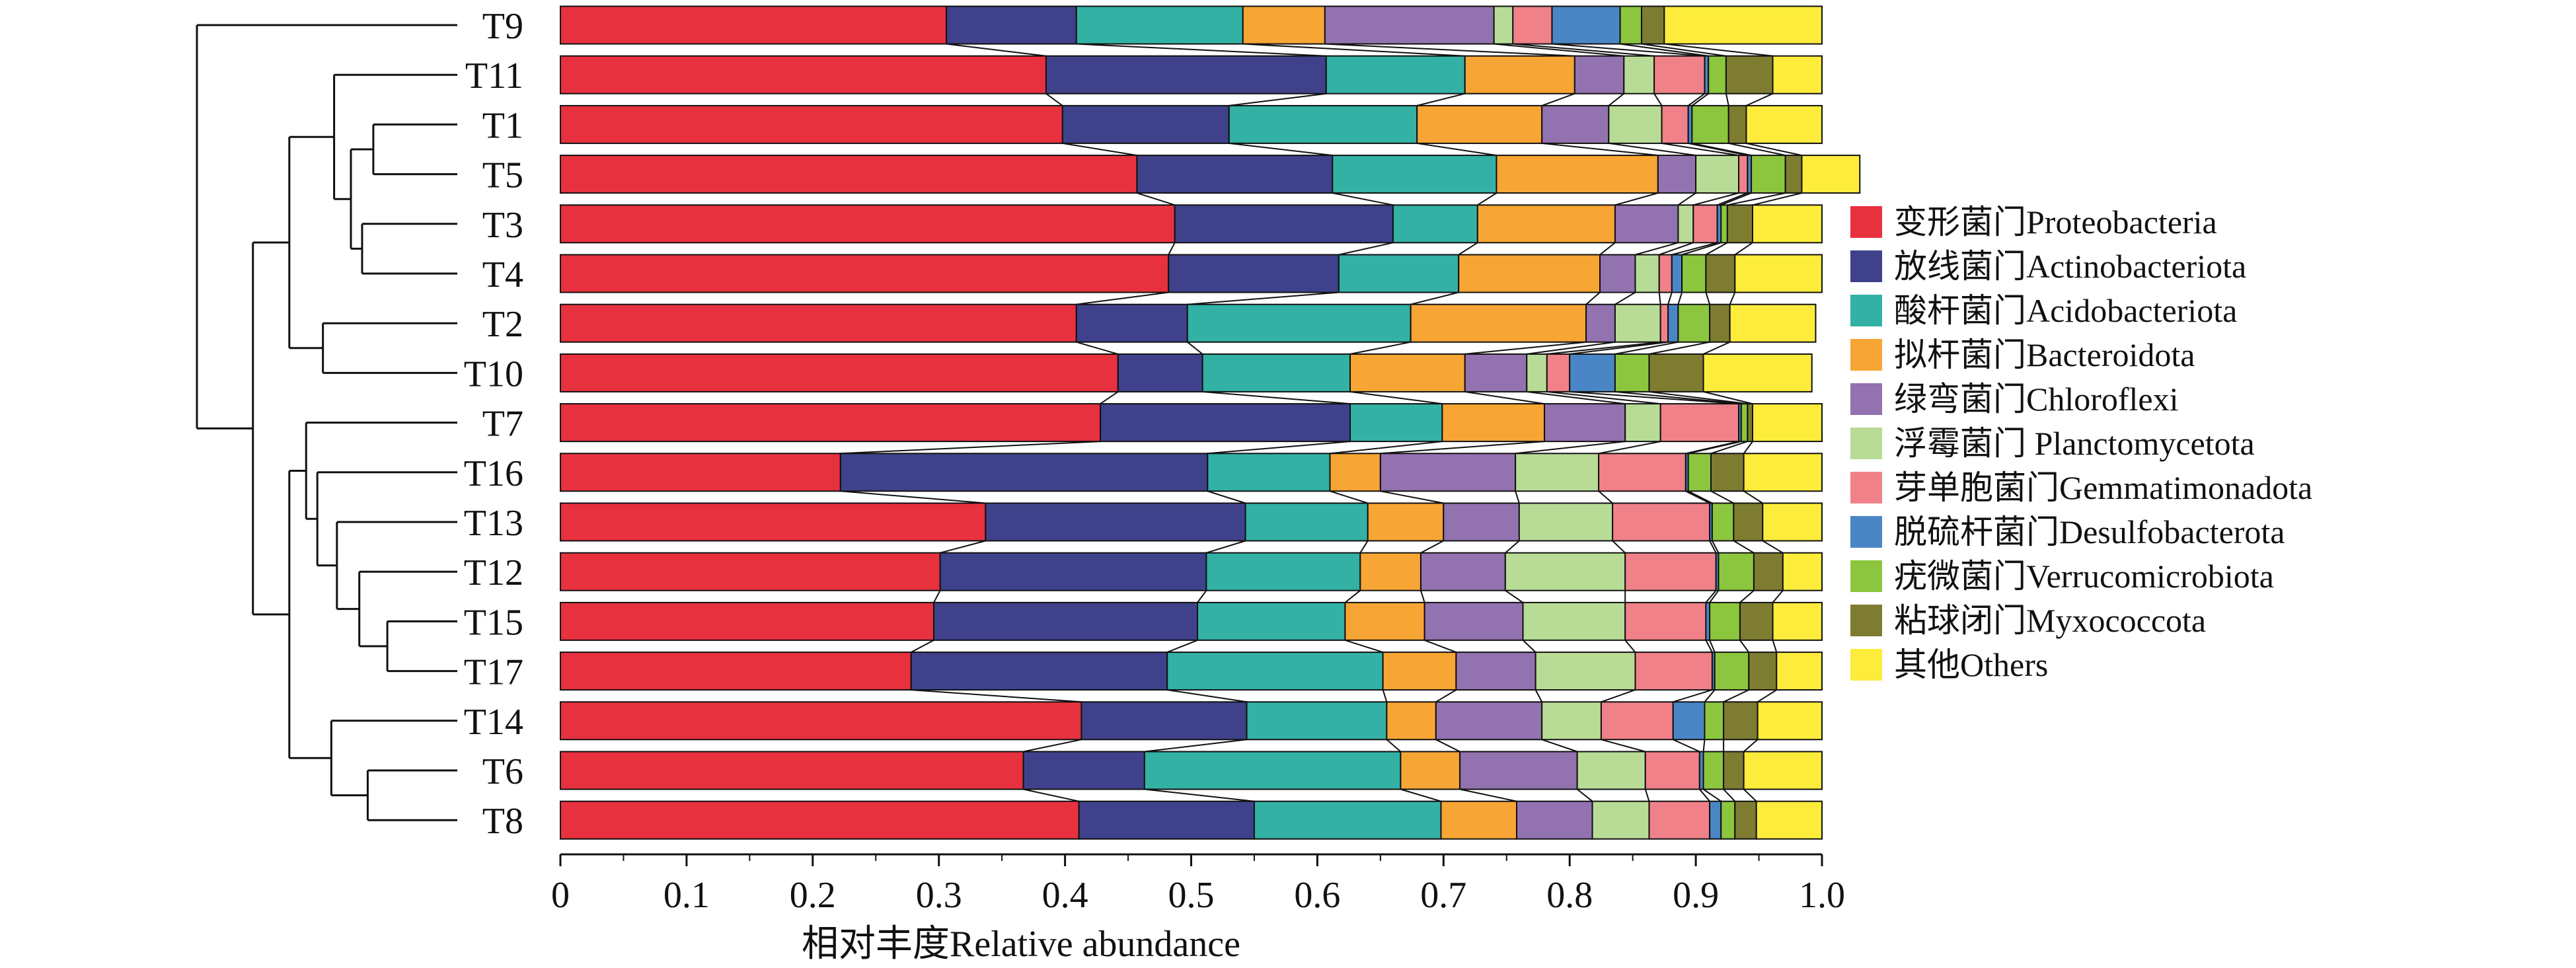 Image resolution: width=2576 pixels, height=968 pixels. Describe the element at coordinates (2180, 310) in the screenshot. I see `legend-item: 酸杆菌门Acidobacteriota` at that location.